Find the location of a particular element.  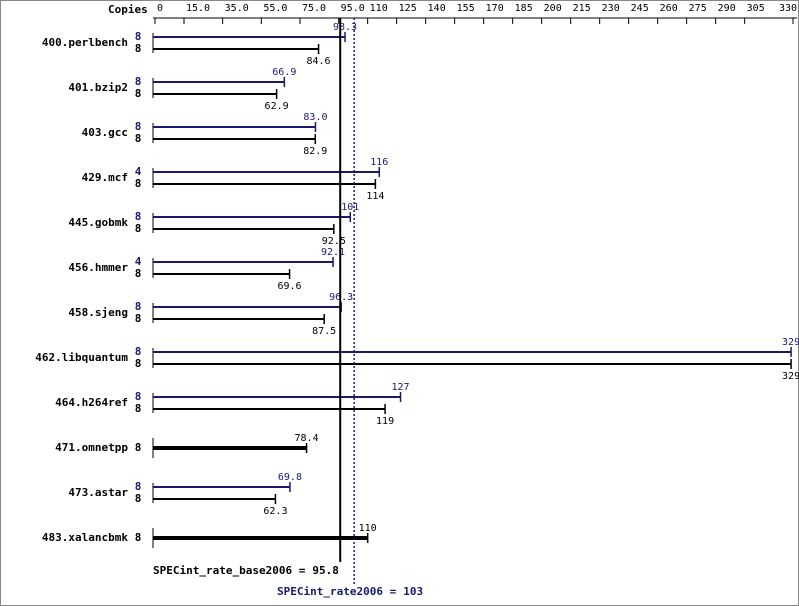

benchmark-name: 429.mcf is located at coordinates (105, 177).